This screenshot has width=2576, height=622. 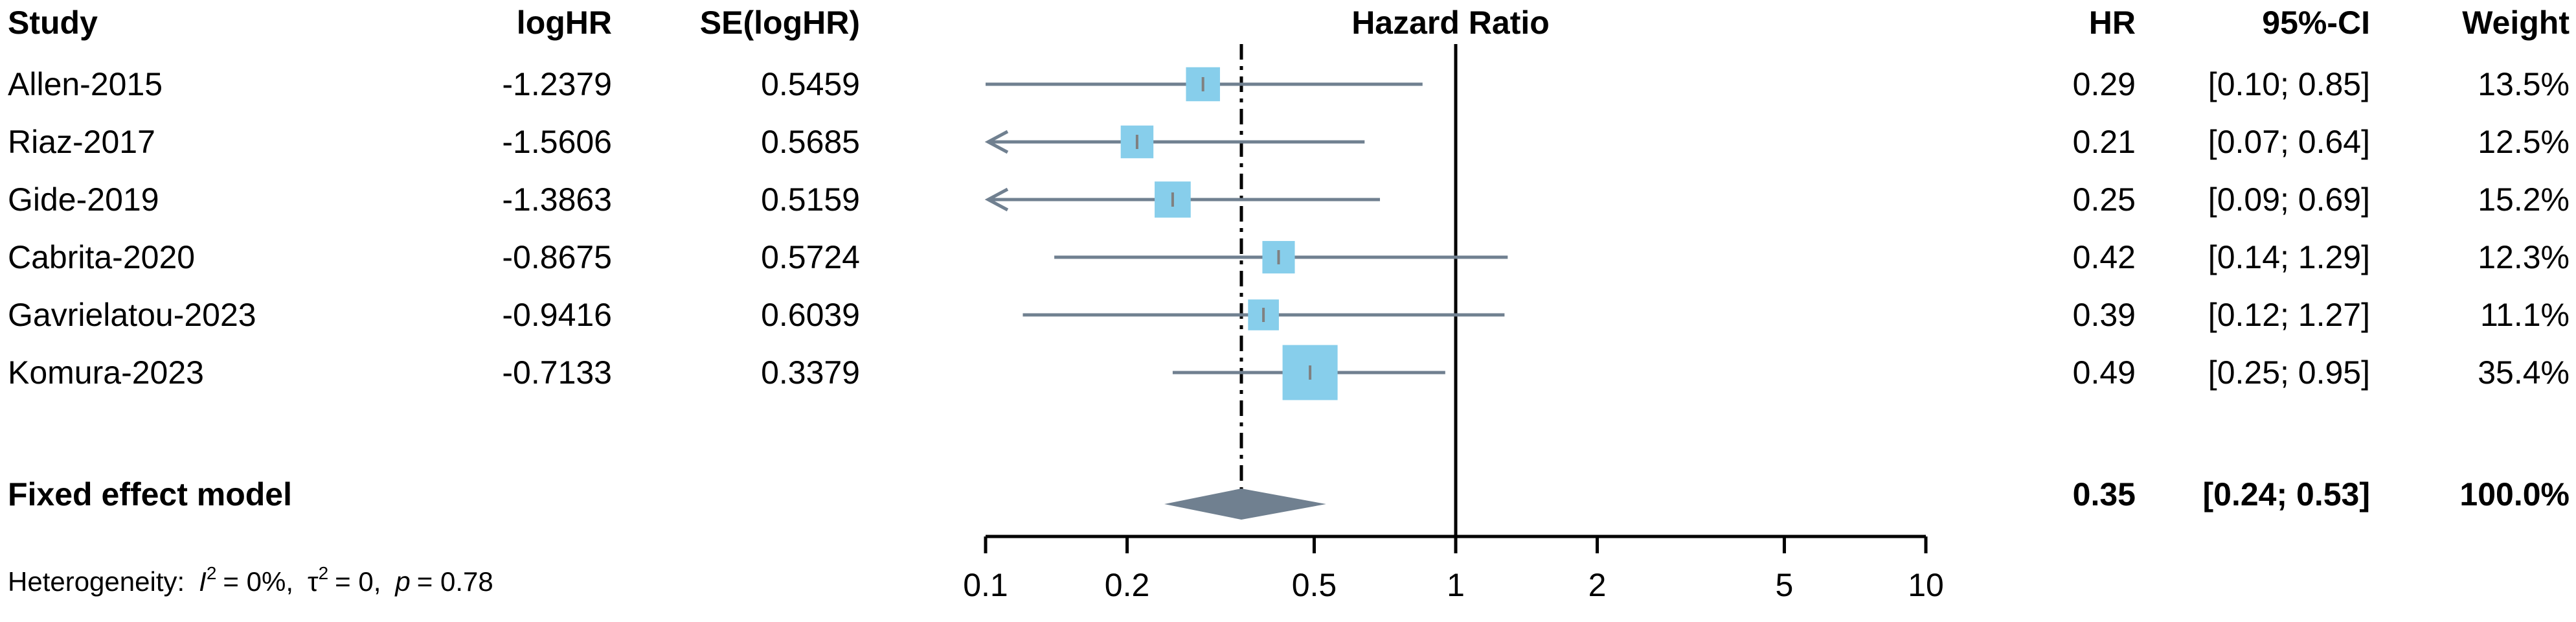 I want to click on study-se: 0.6039, so click(x=810, y=315).